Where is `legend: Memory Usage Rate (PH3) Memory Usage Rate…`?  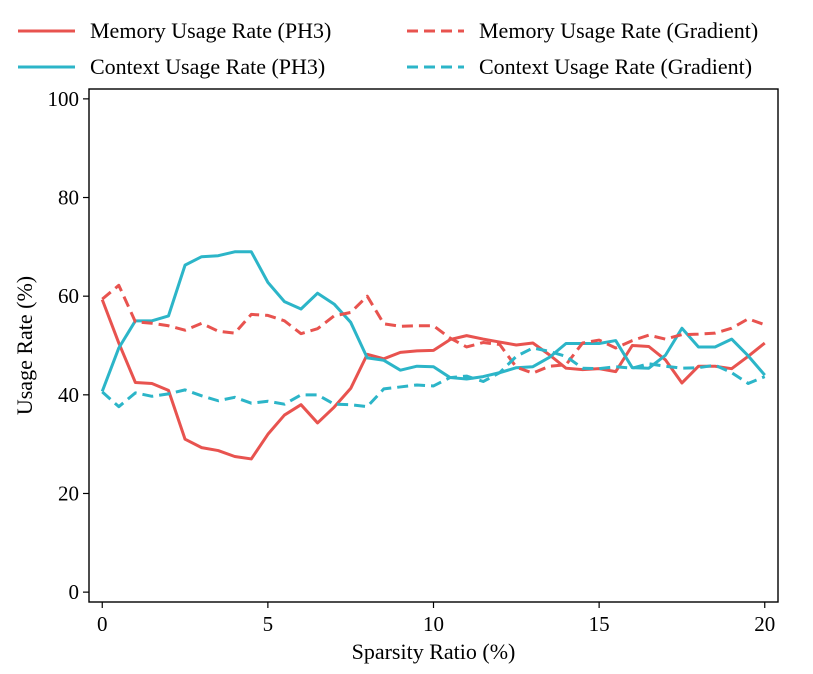
legend: Memory Usage Rate (PH3) Memory Usage Rate… is located at coordinates (388, 48).